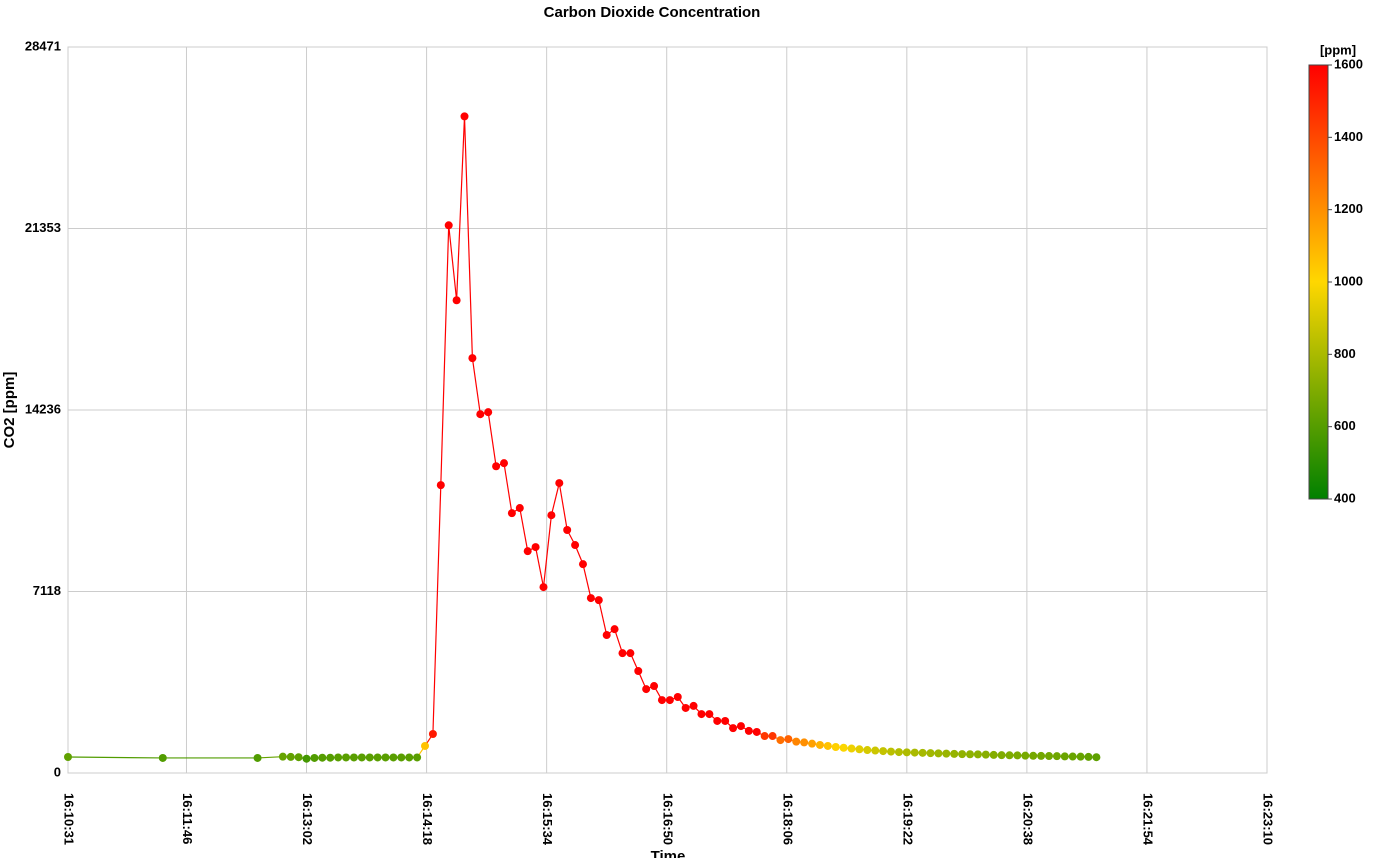  I want to click on colorbar-title: [ppm], so click(1338, 49).